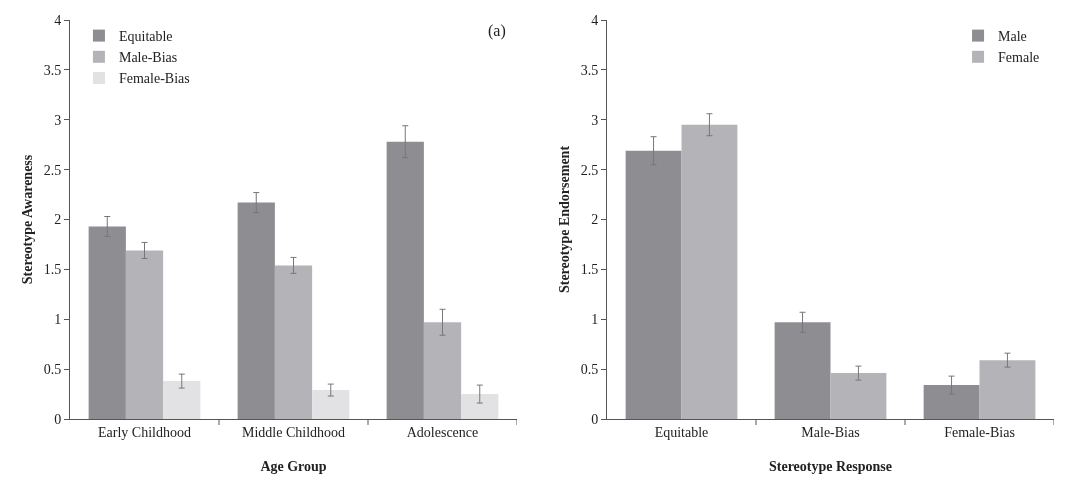 The height and width of the screenshot is (489, 1074). Describe the element at coordinates (293, 432) in the screenshot. I see `x-tick-label: Middle Childhood` at that location.